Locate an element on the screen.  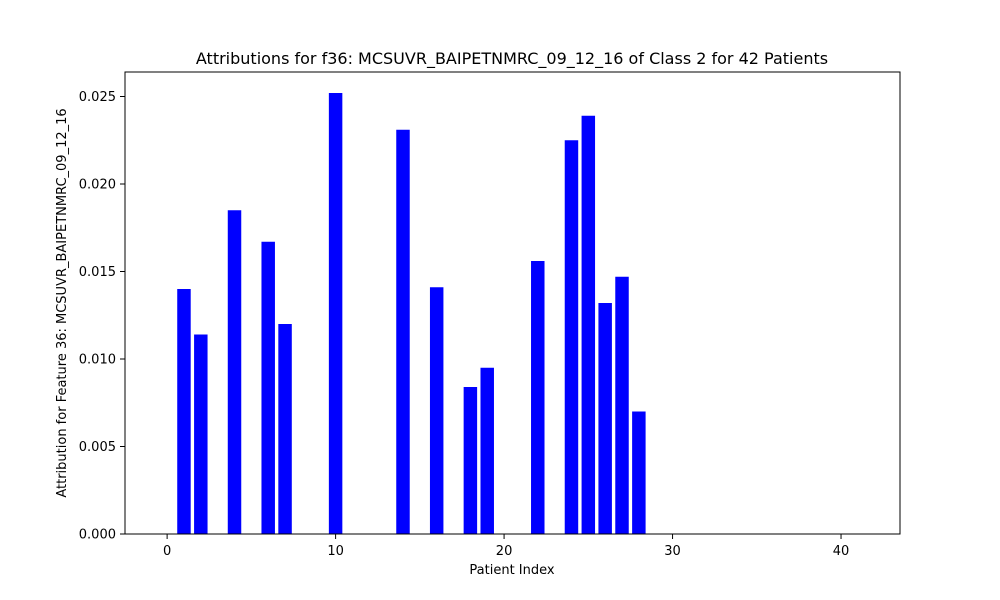
x-tick-label: 10 is located at coordinates (335, 551).